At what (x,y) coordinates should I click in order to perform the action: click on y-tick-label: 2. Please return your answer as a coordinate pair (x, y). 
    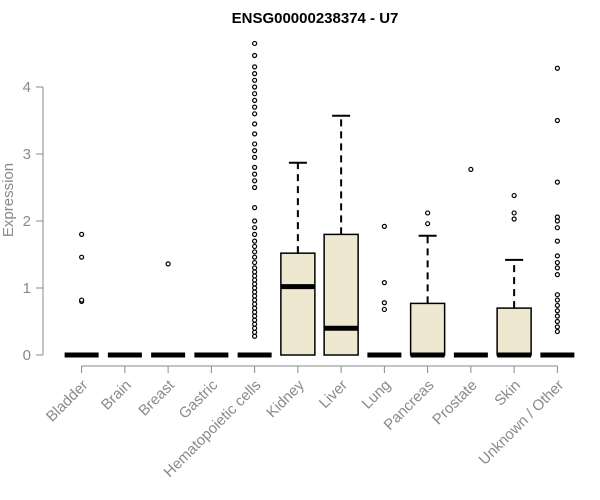
    Looking at the image, I should click on (27, 221).